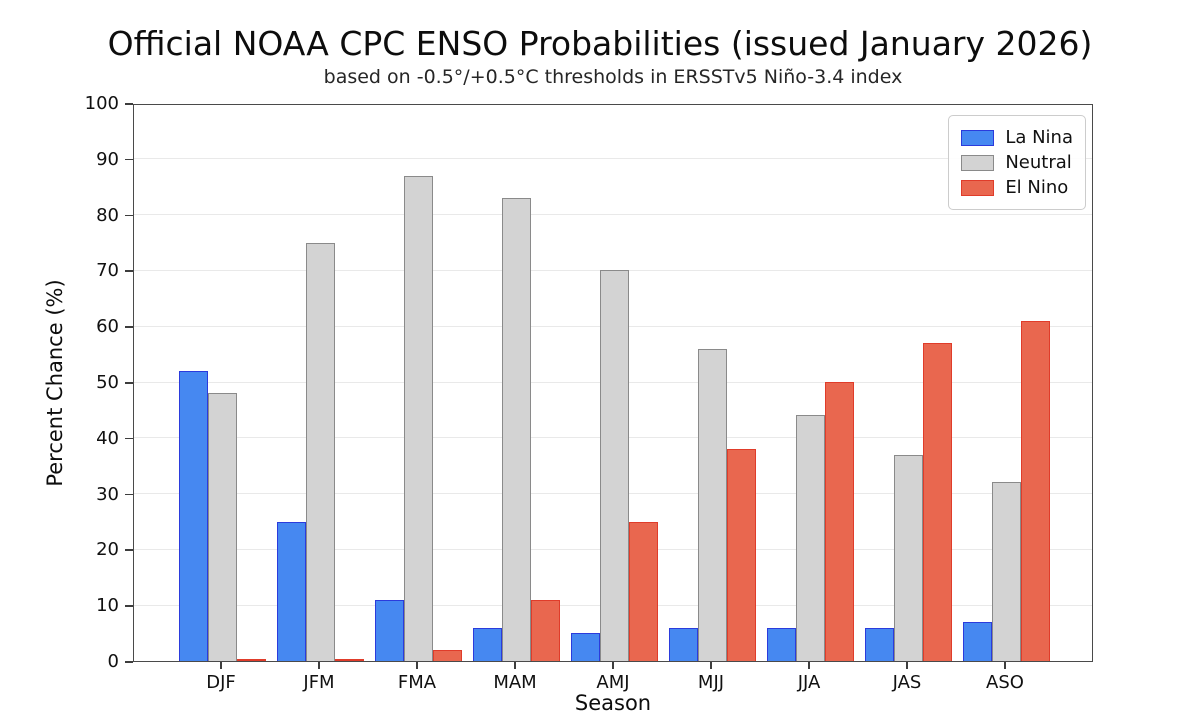  What do you see at coordinates (978, 137) in the screenshot?
I see `legend-swatch-la-nina` at bounding box center [978, 137].